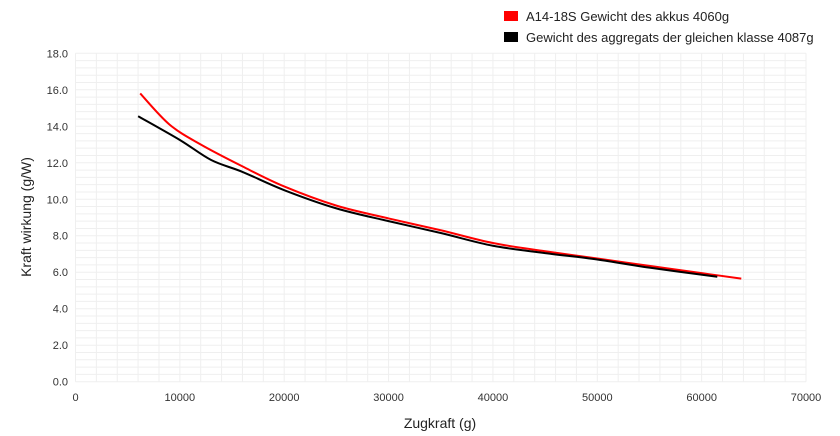 This screenshot has width=840, height=436. Describe the element at coordinates (493, 398) in the screenshot. I see `x-tick-label: 40000` at that location.